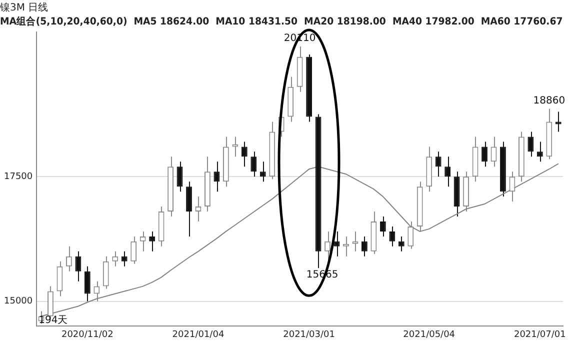  Describe the element at coordinates (429, 335) in the screenshot. I see `x-tick-label: 2021/05/04` at that location.